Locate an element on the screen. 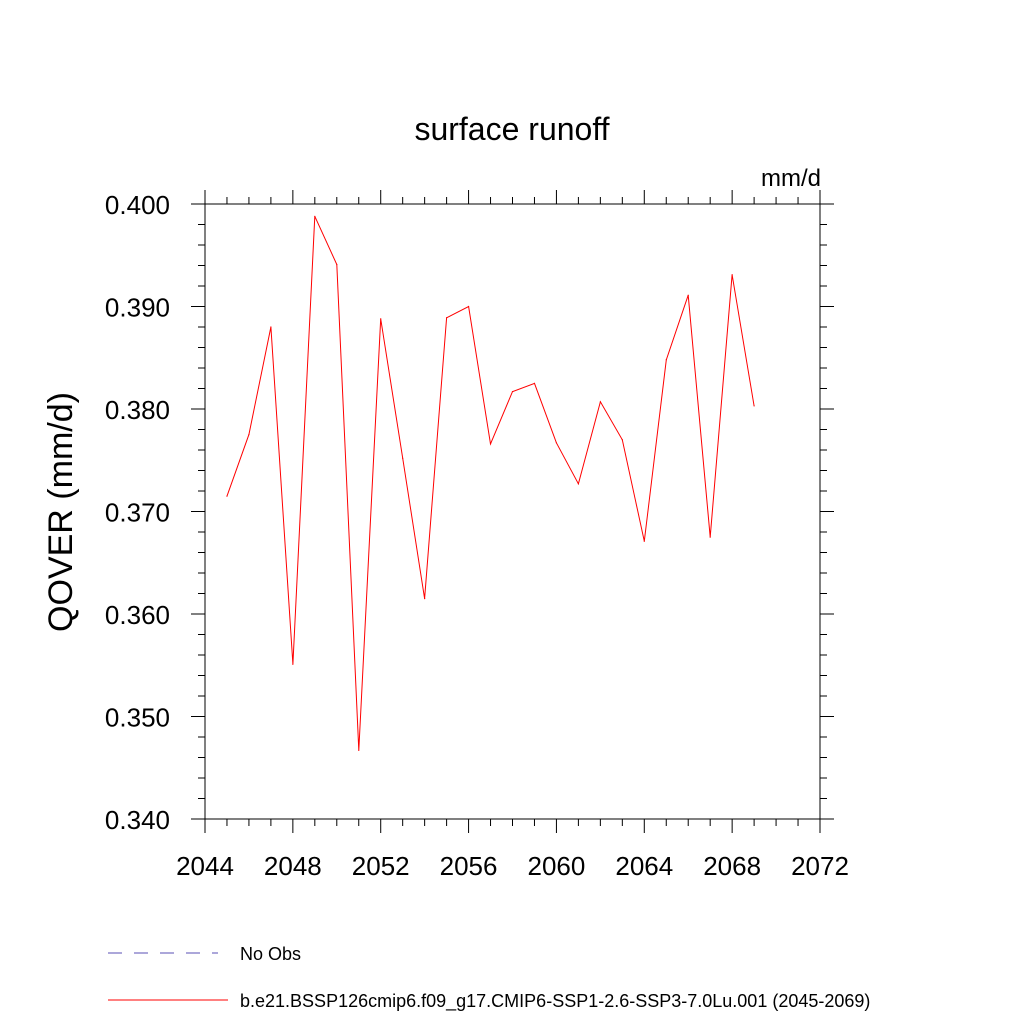 Image resolution: width=1024 pixels, height=1024 pixels. x-tick-label: 2056 is located at coordinates (469, 866).